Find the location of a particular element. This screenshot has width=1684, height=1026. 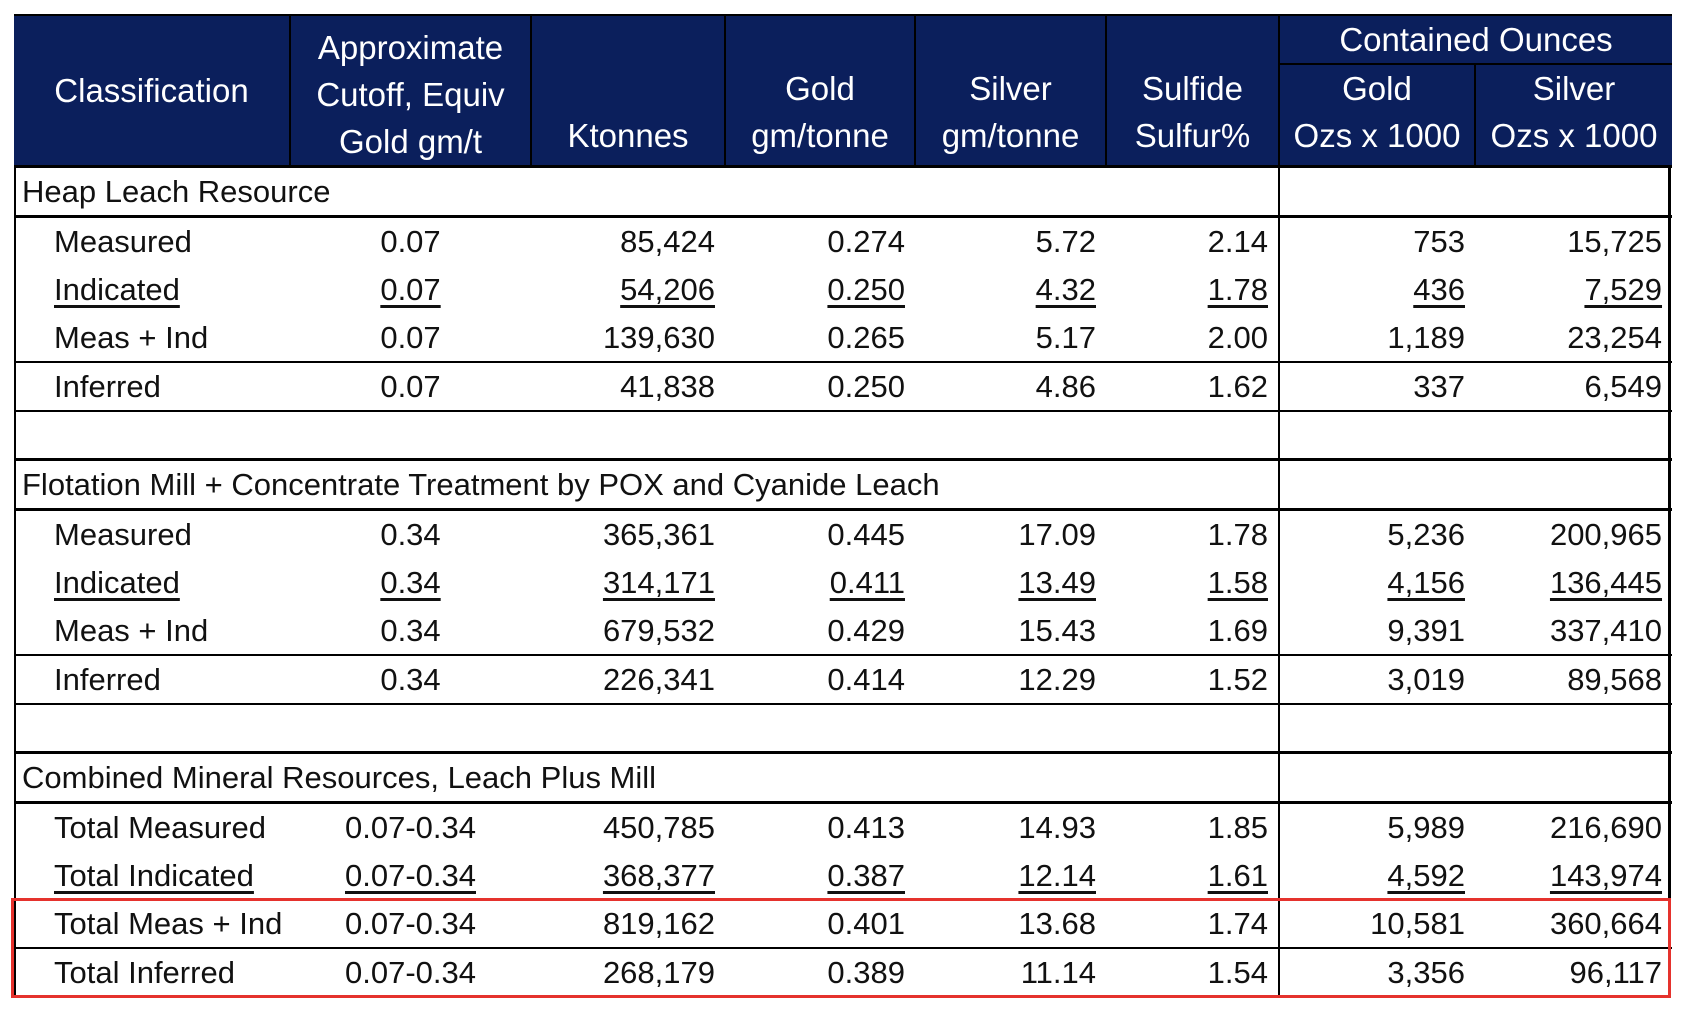

contained-gold-value: 3,019 is located at coordinates (1376, 679).